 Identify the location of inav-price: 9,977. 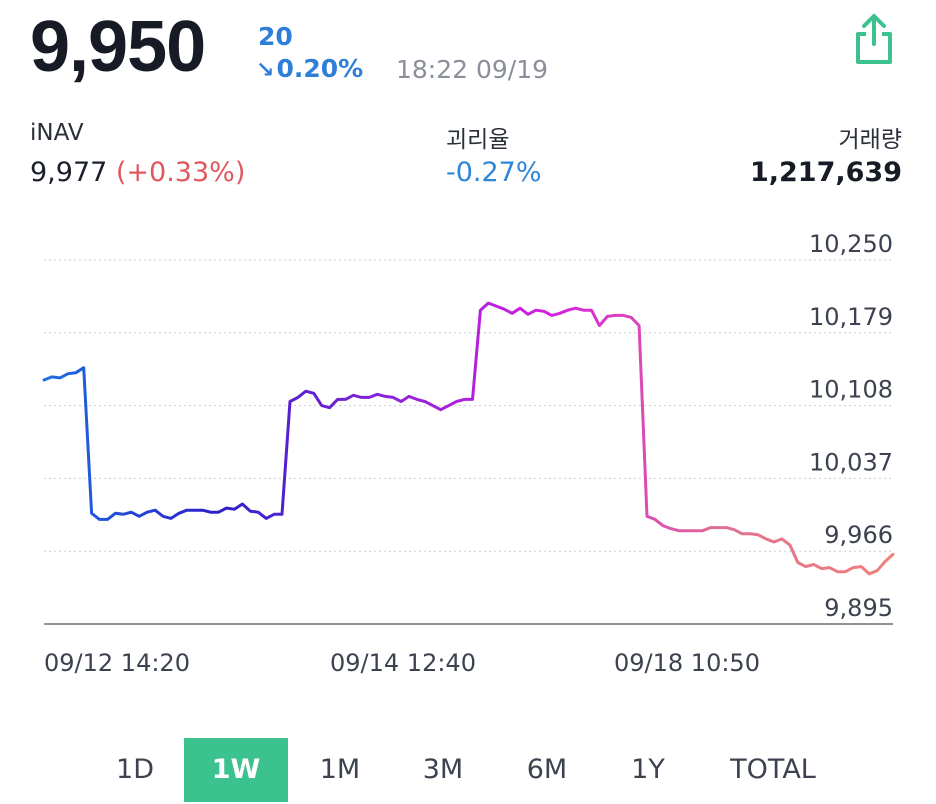
(69, 172).